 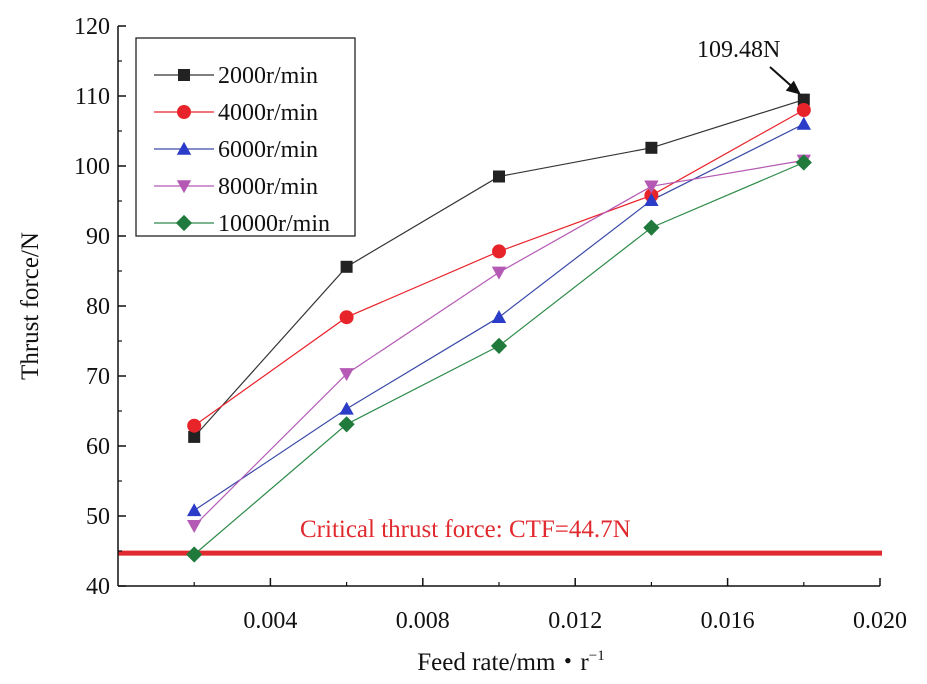 What do you see at coordinates (738, 50) in the screenshot?
I see `annotation-label-0: 109.48N` at bounding box center [738, 50].